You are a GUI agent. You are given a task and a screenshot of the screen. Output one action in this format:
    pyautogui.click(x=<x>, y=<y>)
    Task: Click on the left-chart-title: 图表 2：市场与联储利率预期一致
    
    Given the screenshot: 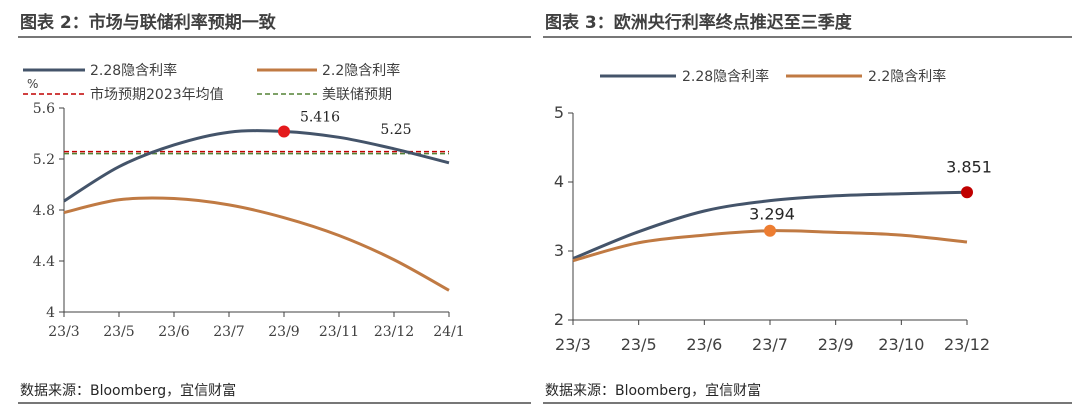 What is the action you would take?
    pyautogui.click(x=148, y=22)
    